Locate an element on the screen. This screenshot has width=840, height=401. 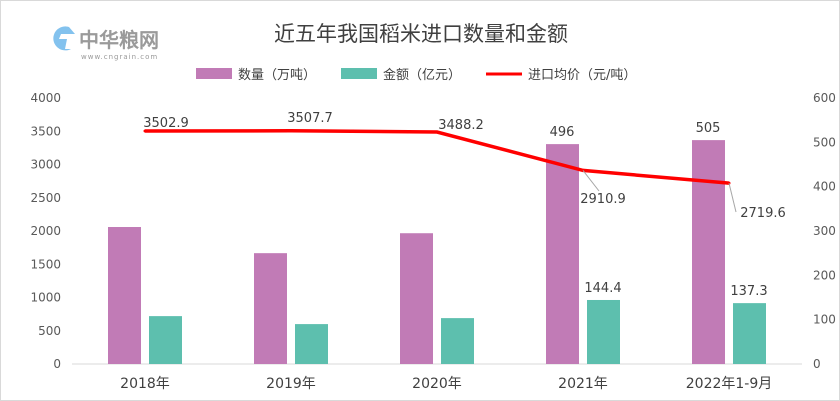
legend-label: 数量（万吨） is located at coordinates (277, 75).